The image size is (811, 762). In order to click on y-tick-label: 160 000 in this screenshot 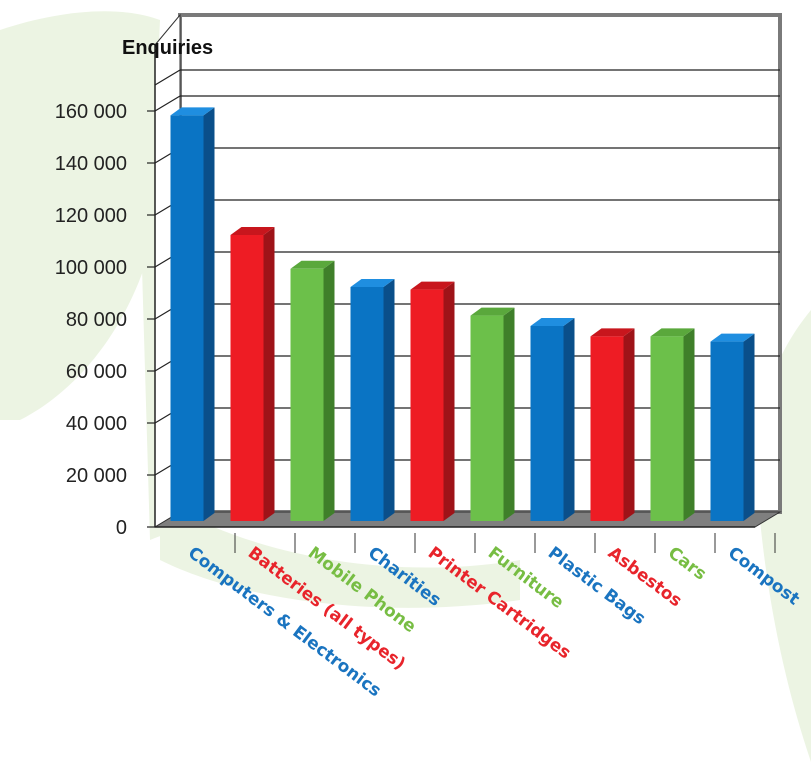, I will do `click(91, 112)`.